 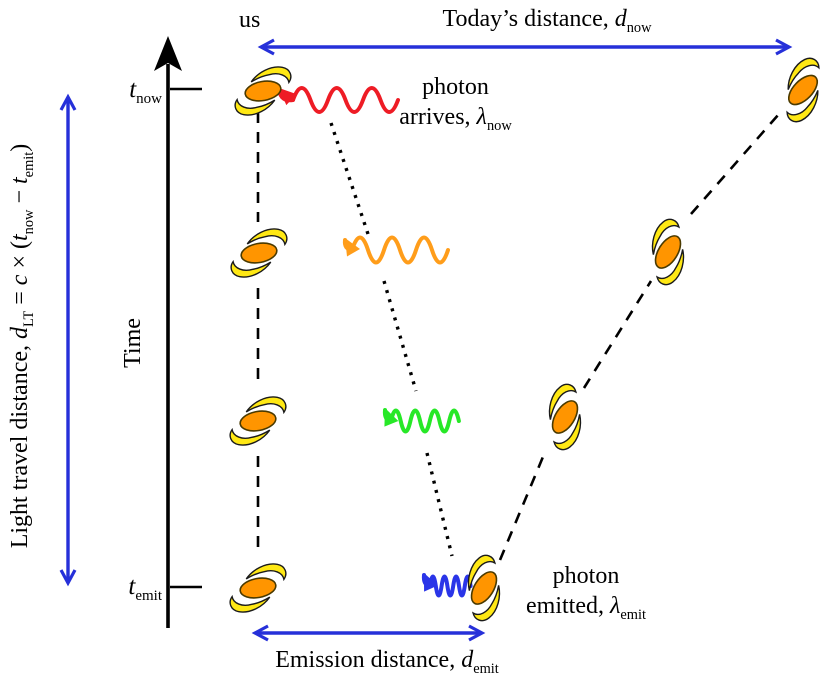 What do you see at coordinates (387, 662) in the screenshot?
I see `emission-distance-label: Emission distance, demit` at bounding box center [387, 662].